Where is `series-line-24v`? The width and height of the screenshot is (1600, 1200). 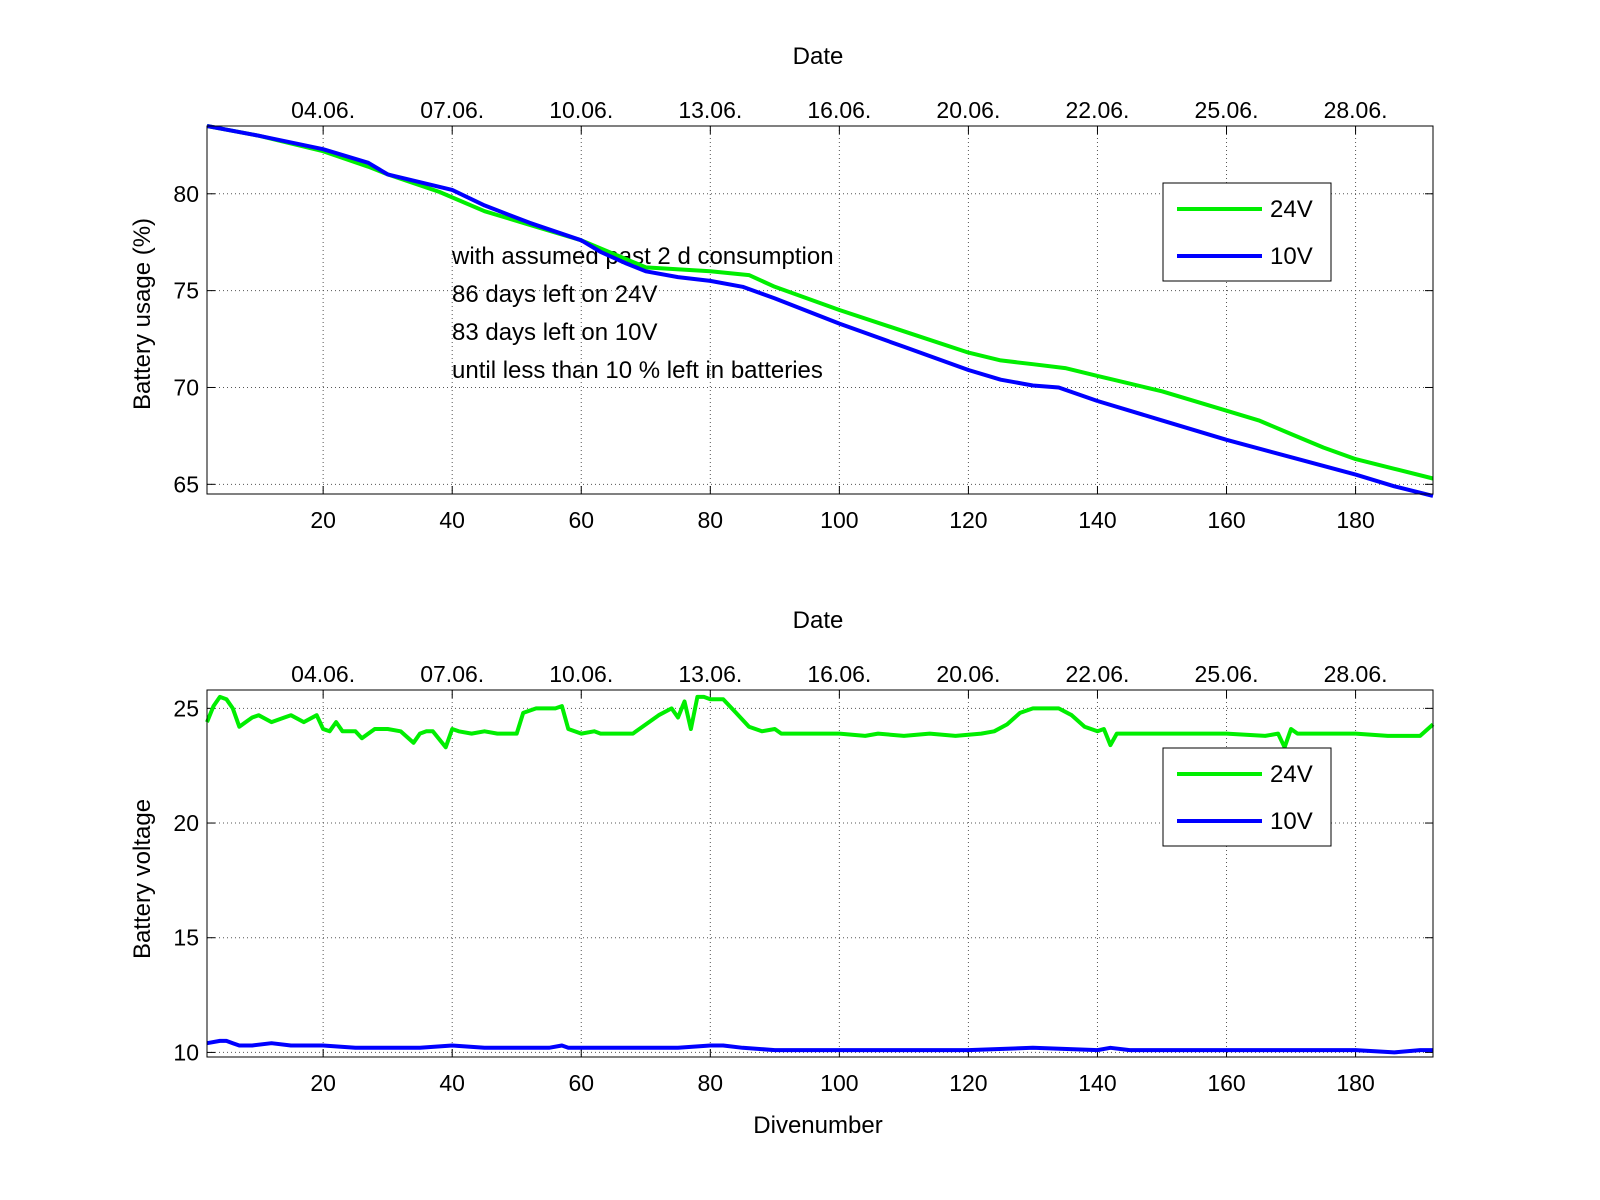
series-line-24v is located at coordinates (820, 722).